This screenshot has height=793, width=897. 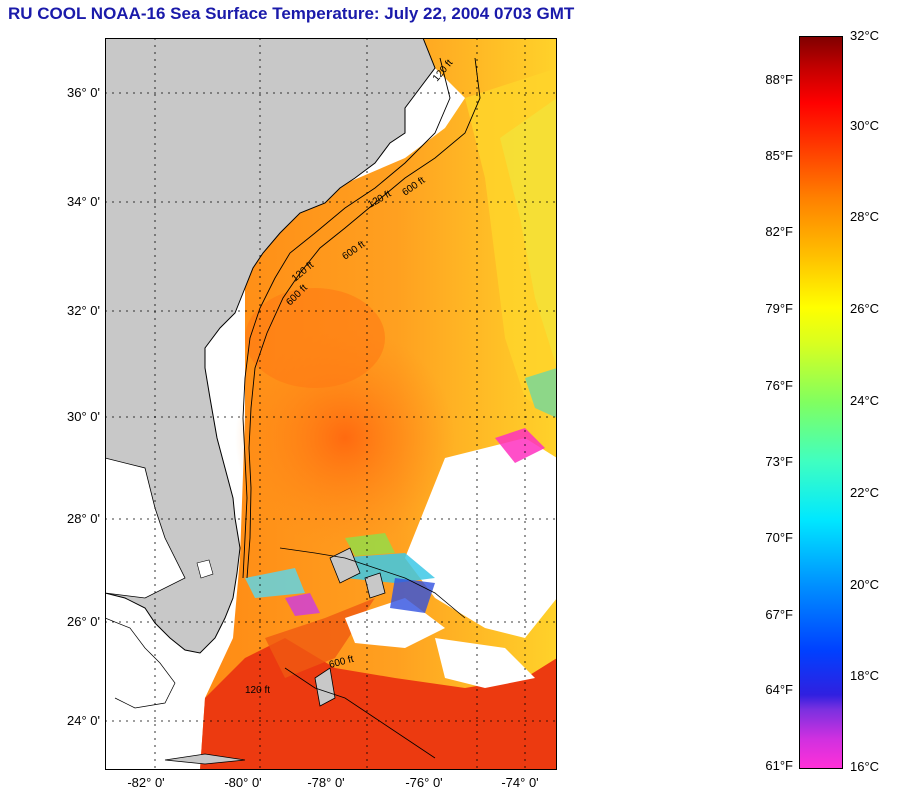 I want to click on latitude-label: 24° 0', so click(x=83, y=720).